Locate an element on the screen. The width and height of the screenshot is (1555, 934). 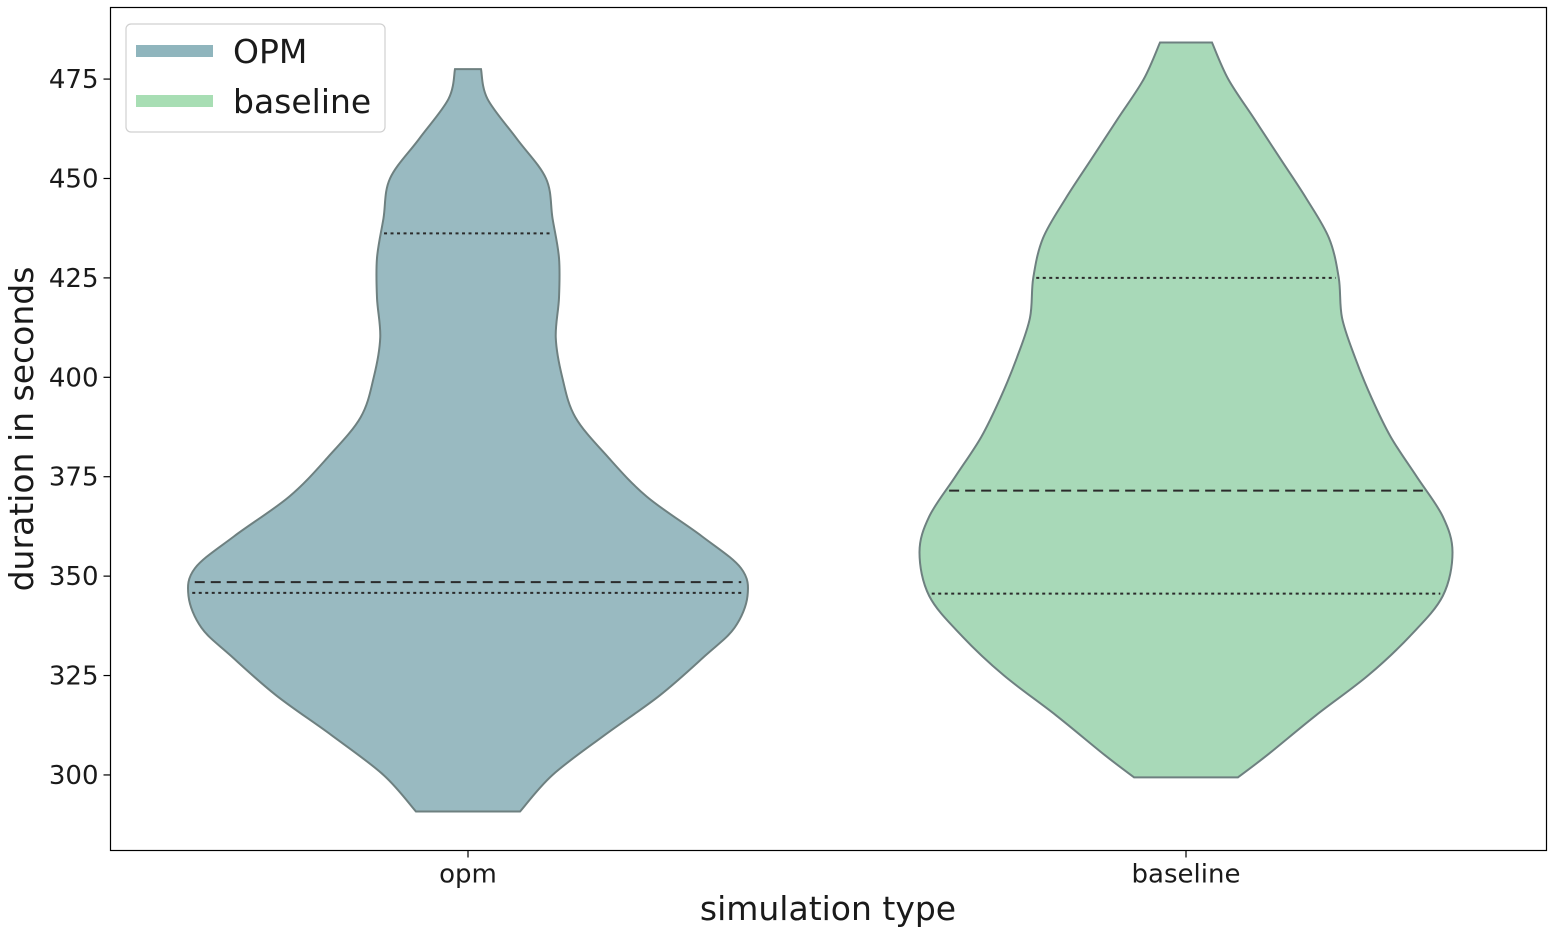
y-tick-label: 300 is located at coordinates (74, 776).